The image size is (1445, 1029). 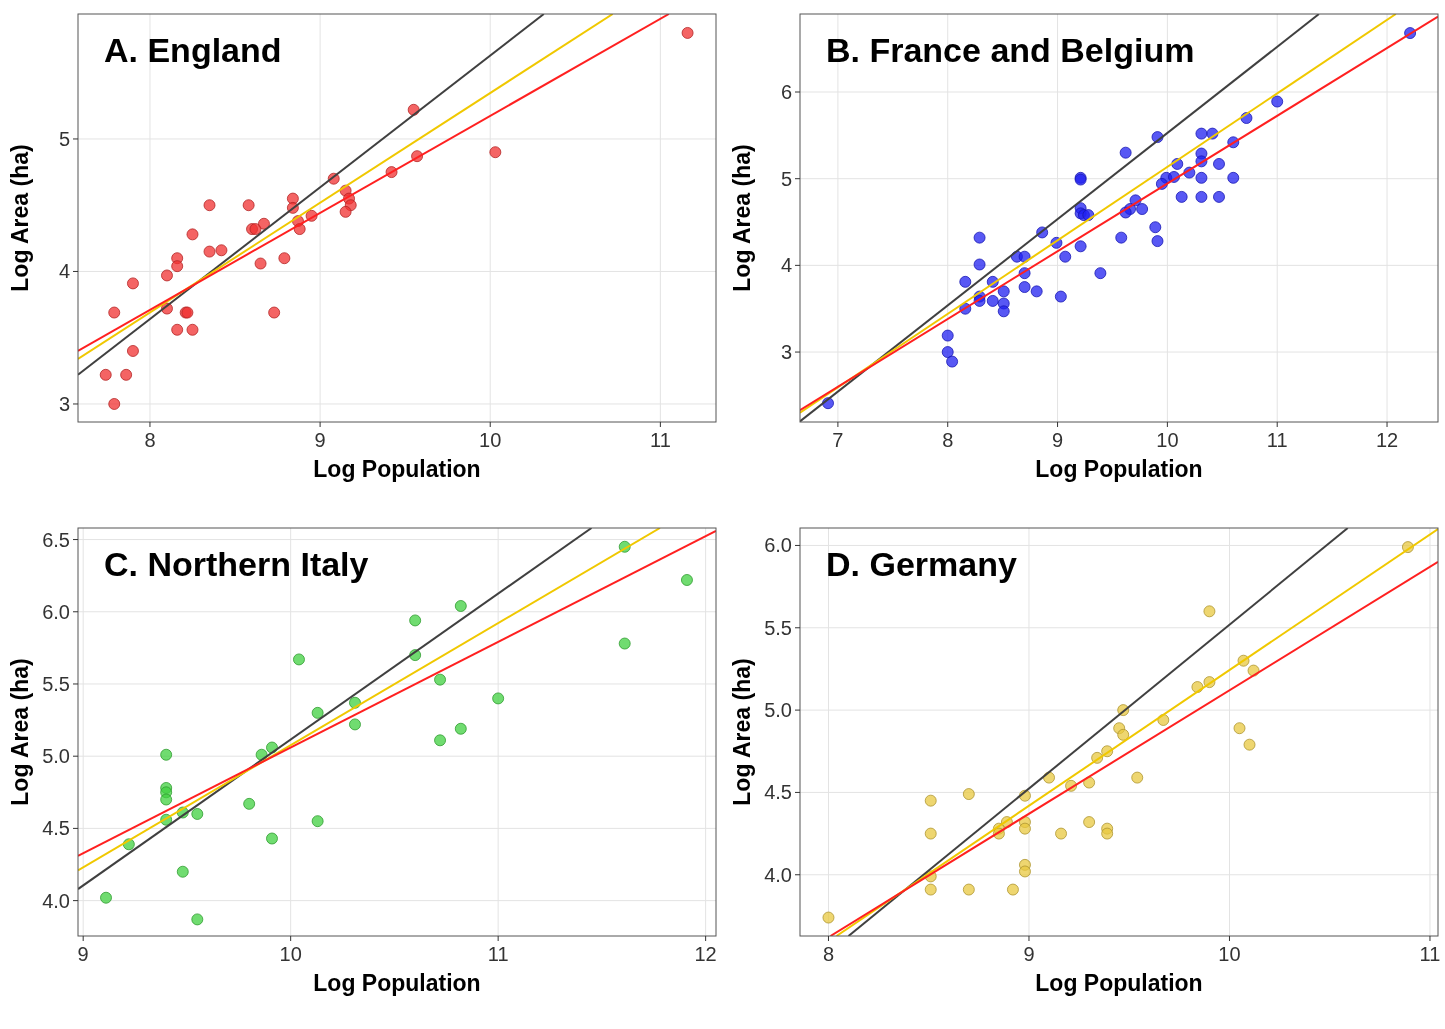 What do you see at coordinates (838, 440) in the screenshot?
I see `x-tick-label: 7` at bounding box center [838, 440].